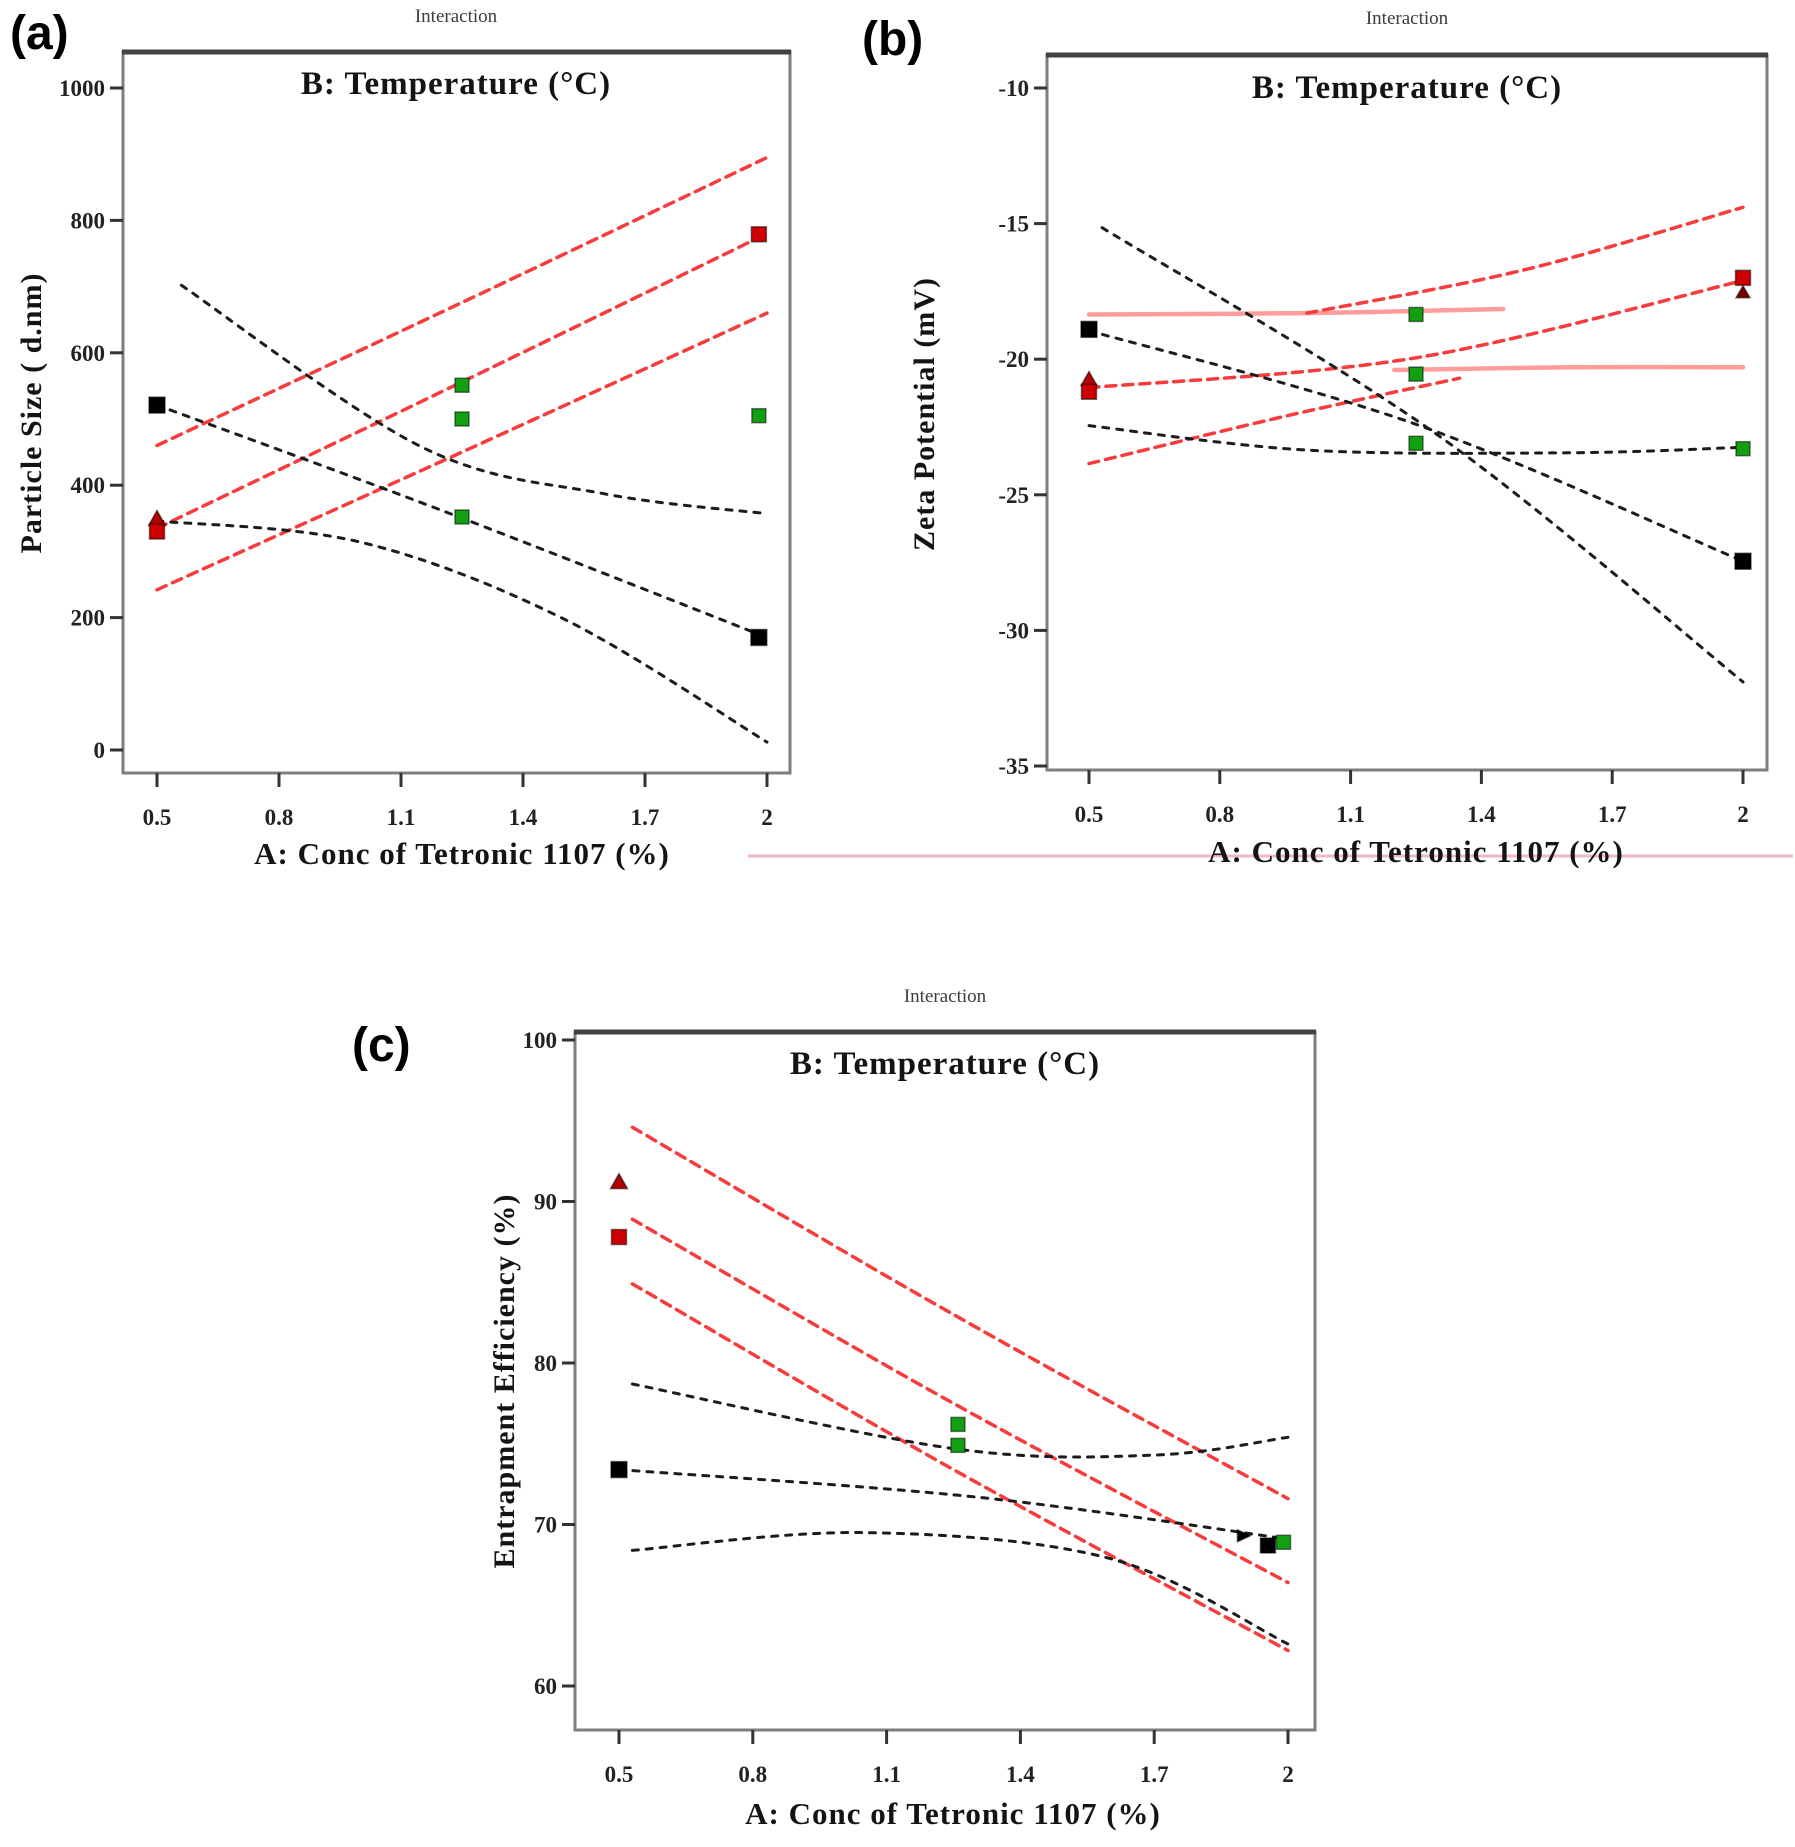  Describe the element at coordinates (545, 1202) in the screenshot. I see `y-tick-label: 90` at that location.